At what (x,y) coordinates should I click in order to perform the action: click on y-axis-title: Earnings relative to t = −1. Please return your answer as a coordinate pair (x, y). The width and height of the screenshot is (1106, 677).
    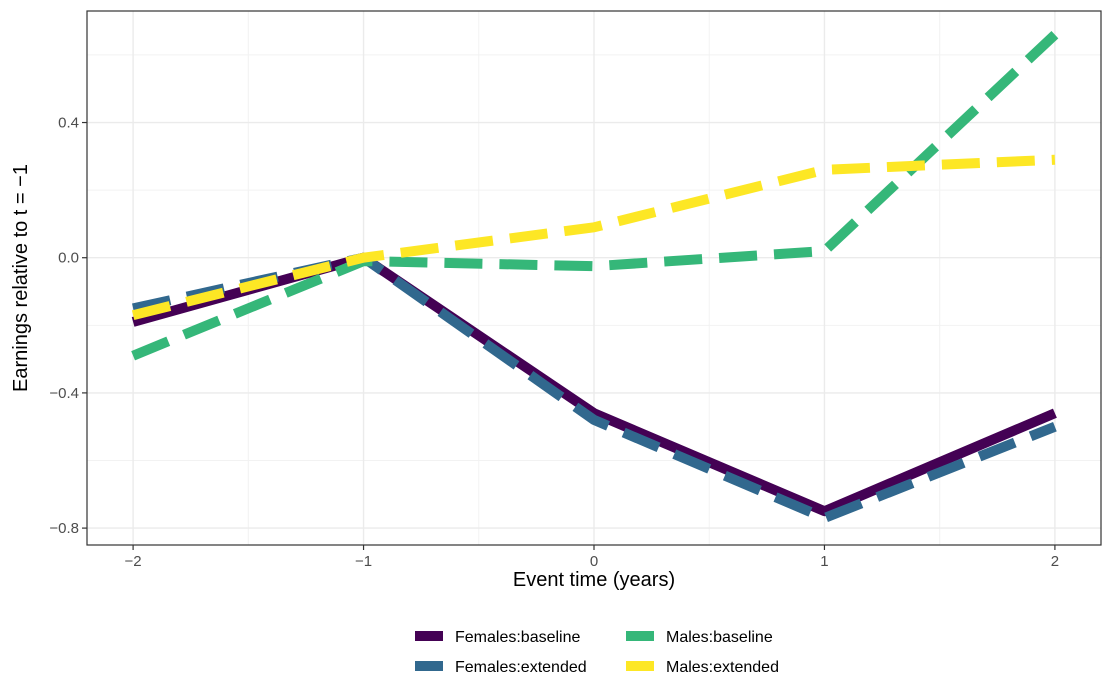
    Looking at the image, I should click on (21, 278).